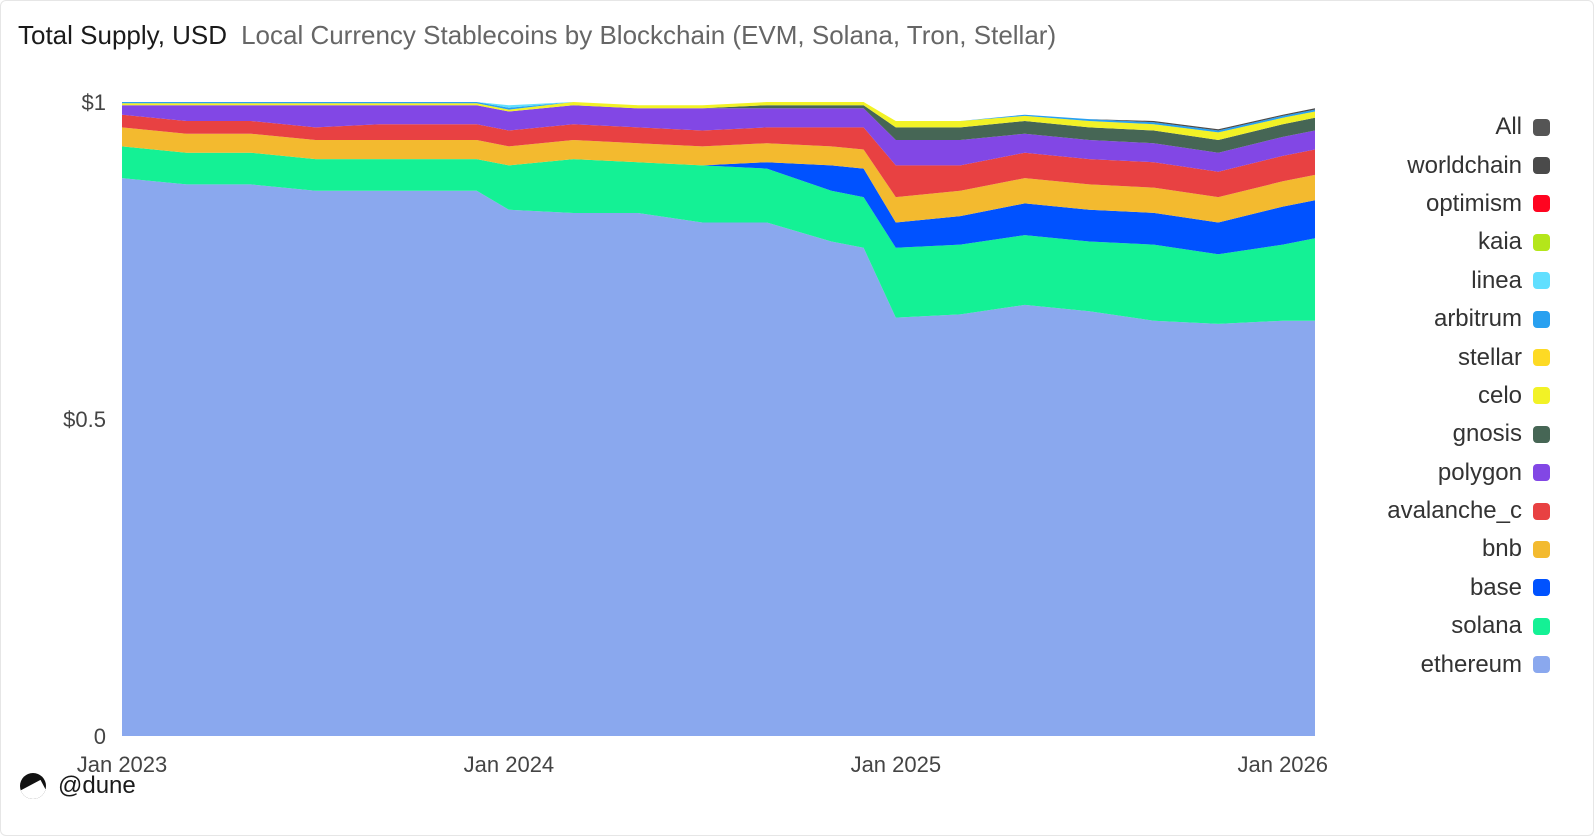  Describe the element at coordinates (1487, 434) in the screenshot. I see `legend-label: gnosis` at that location.